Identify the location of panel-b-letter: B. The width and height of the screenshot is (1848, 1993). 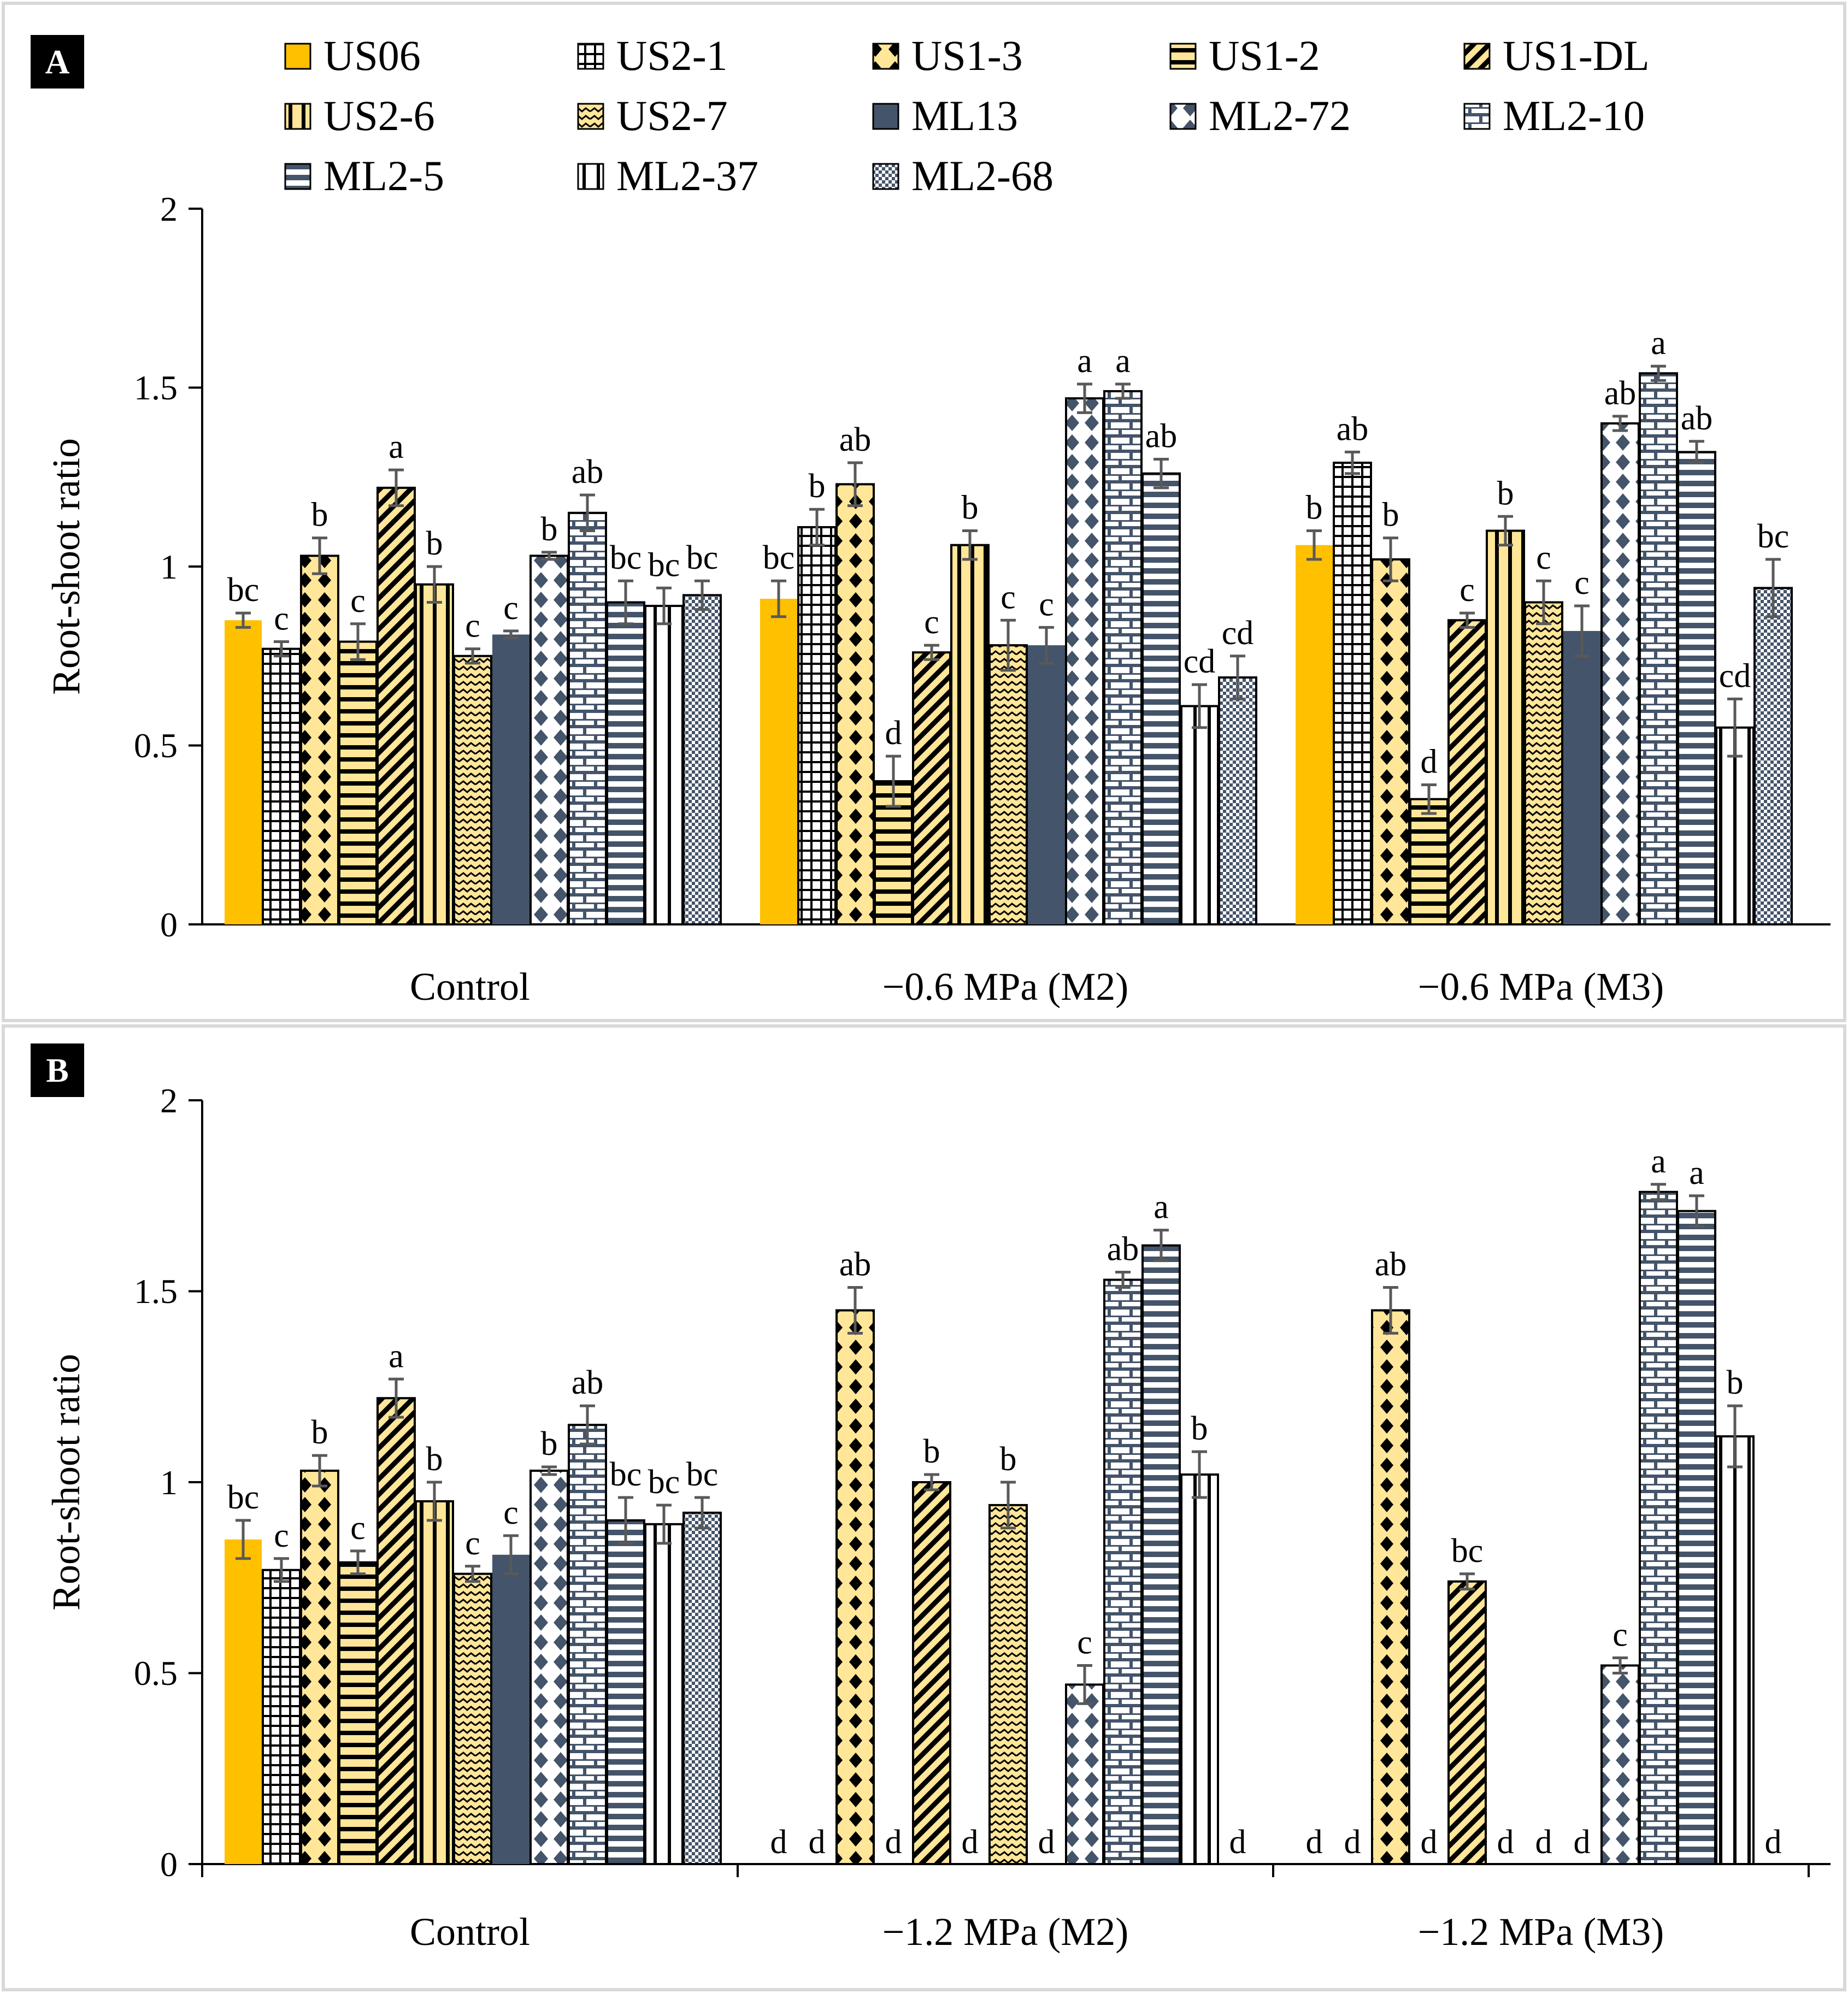
(57, 1070).